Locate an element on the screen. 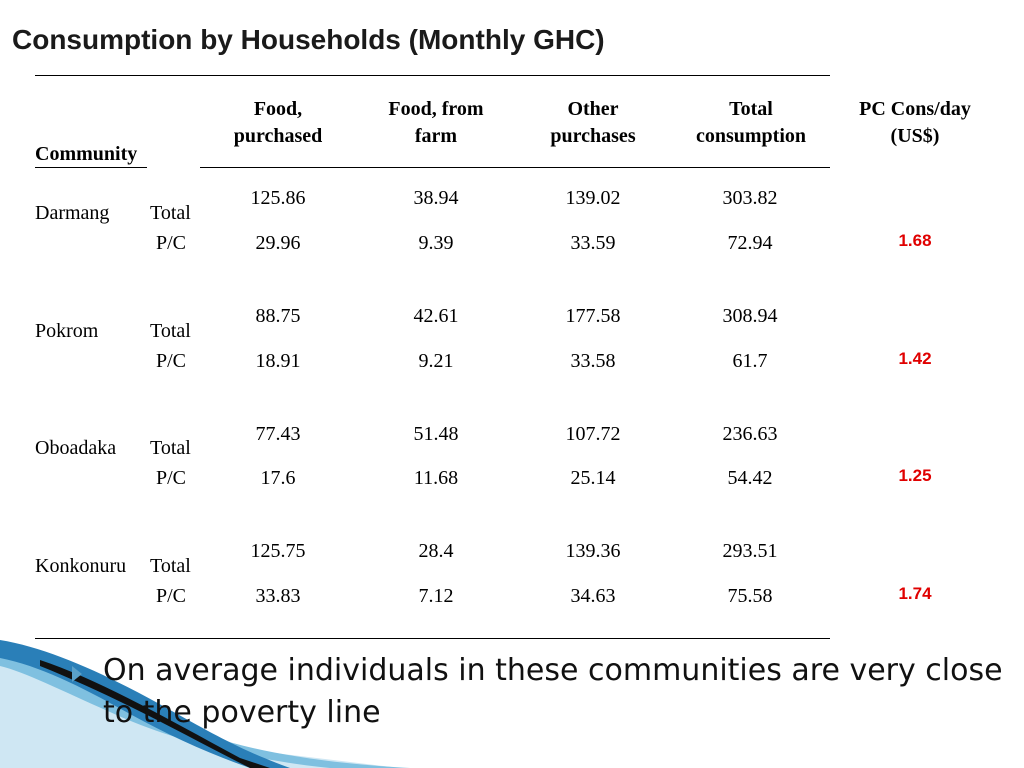 This screenshot has height=768, width=1024. value-total-consumption-total: 308.94 is located at coordinates (750, 316).